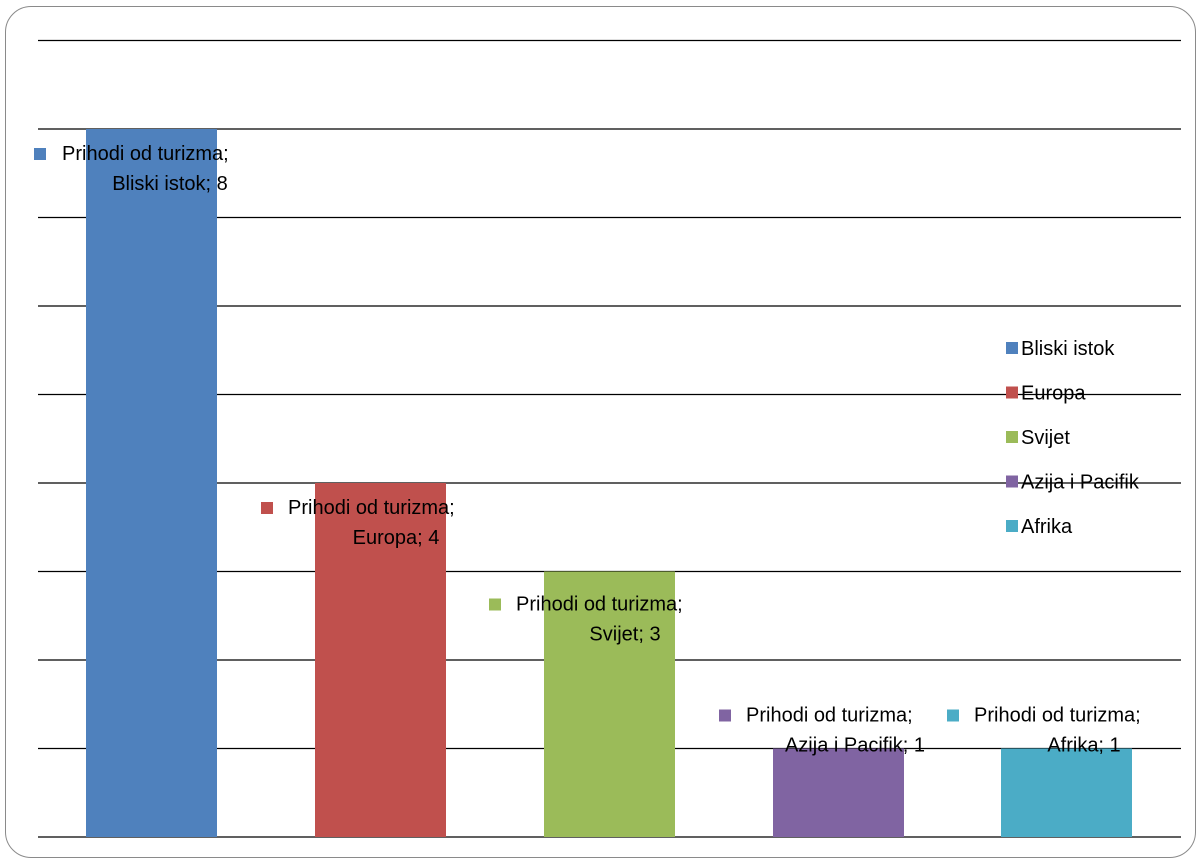  I want to click on bar-europa, so click(380, 660).